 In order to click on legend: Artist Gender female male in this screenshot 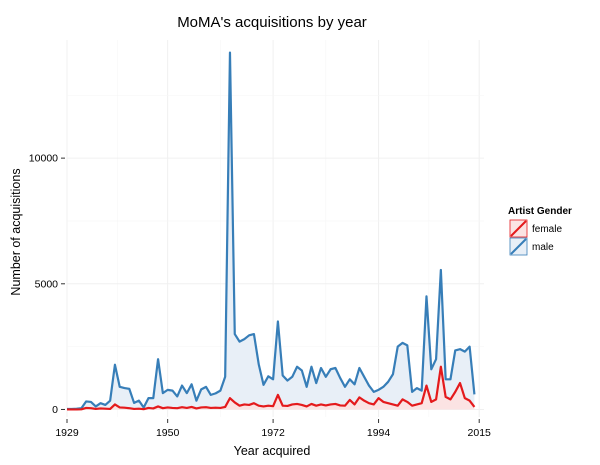, I will do `click(540, 231)`.